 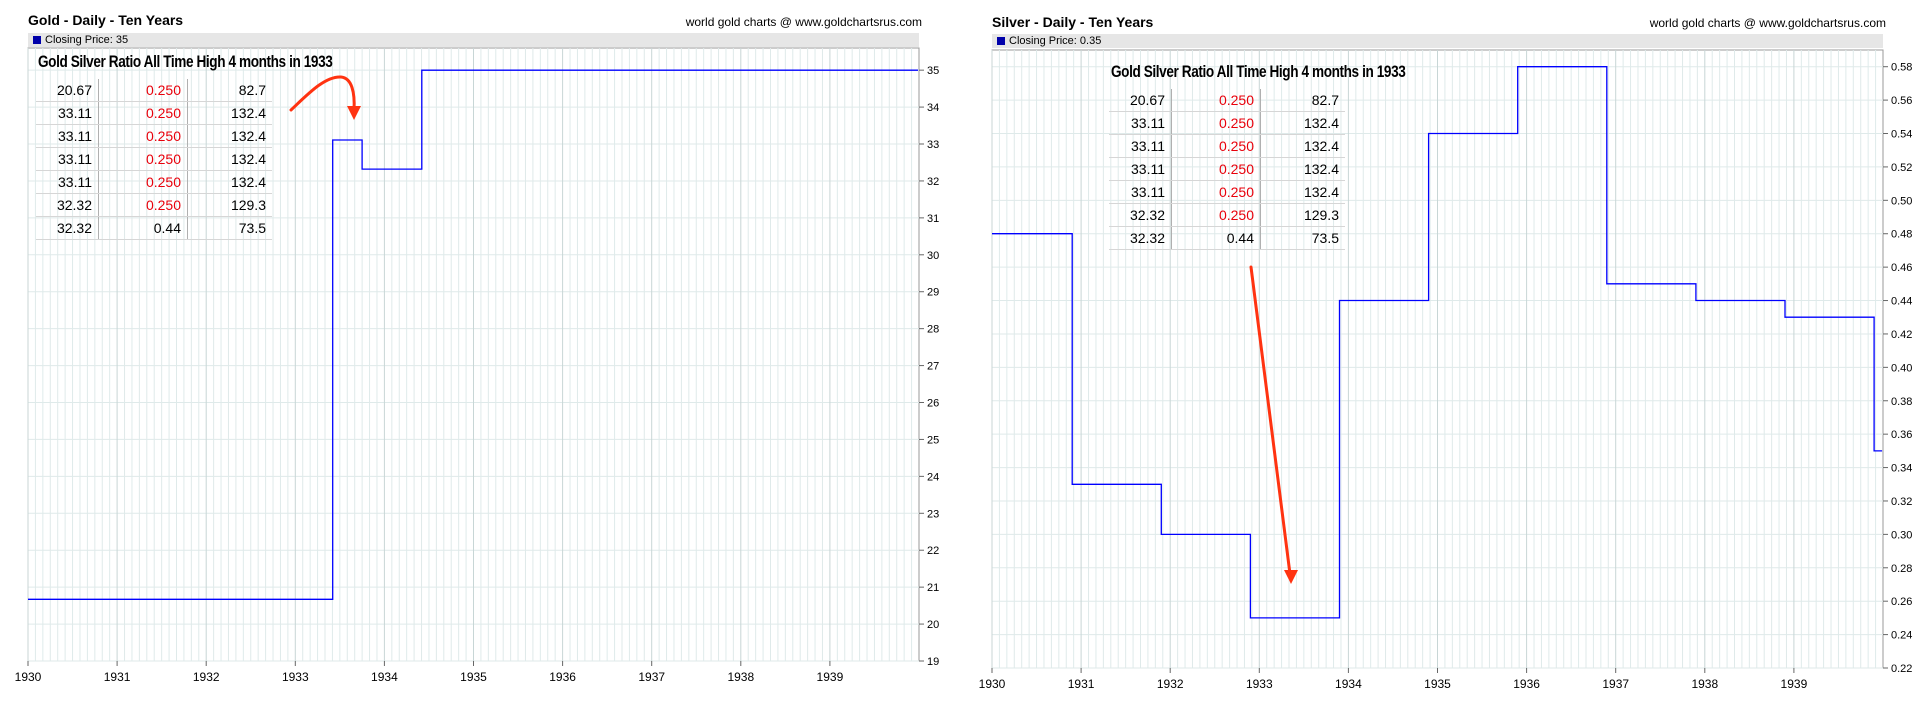 What do you see at coordinates (1901, 268) in the screenshot?
I see `y-tick-label: 0.46` at bounding box center [1901, 268].